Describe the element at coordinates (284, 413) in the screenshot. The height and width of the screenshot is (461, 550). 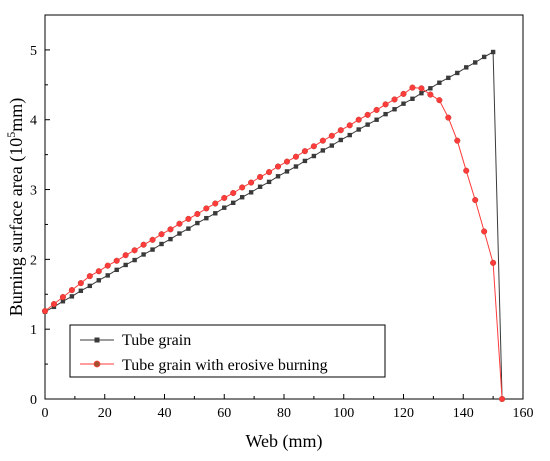
I see `x-tick-label: 80` at that location.